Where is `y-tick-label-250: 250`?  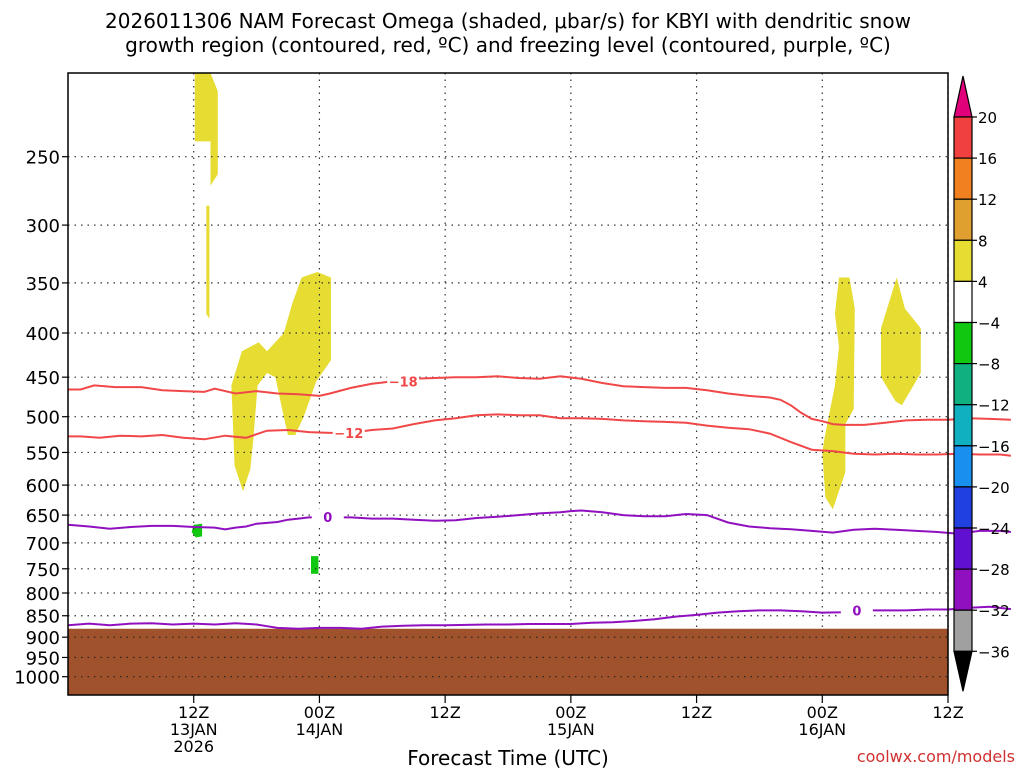 y-tick-label-250: 250 is located at coordinates (43, 158).